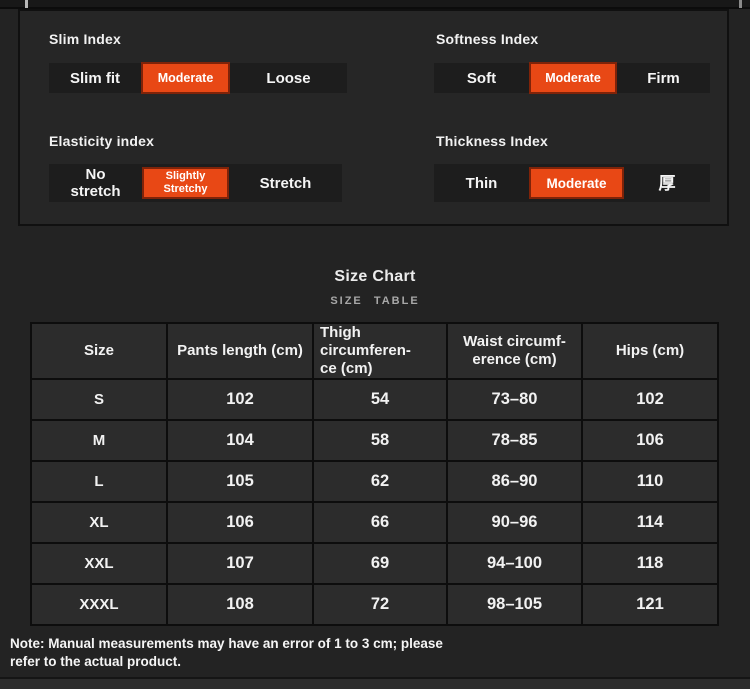 This screenshot has height=689, width=750. I want to click on table-row: S 102 54 73–80 102, so click(374, 399).